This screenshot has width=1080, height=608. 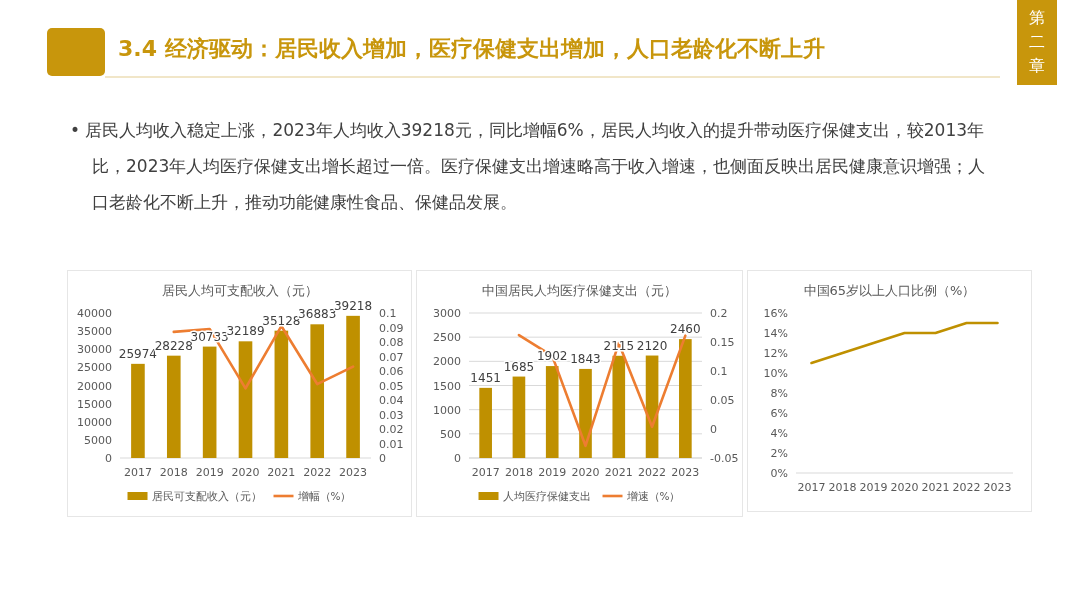 What do you see at coordinates (775, 333) in the screenshot?
I see `y-tick-label: 14%` at bounding box center [775, 333].